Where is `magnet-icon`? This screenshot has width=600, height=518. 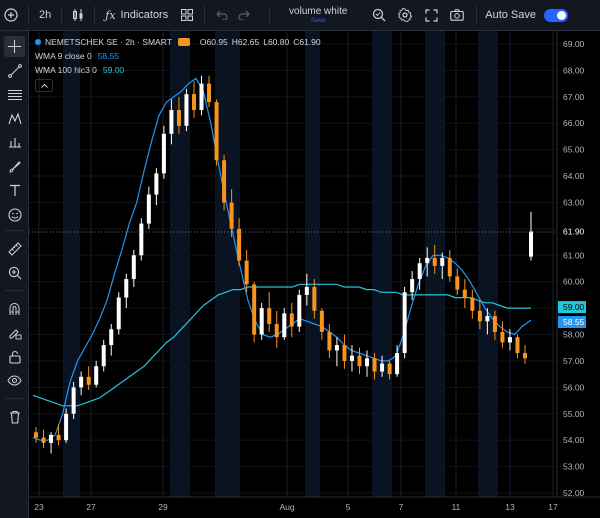 magnet-icon is located at coordinates (14, 309).